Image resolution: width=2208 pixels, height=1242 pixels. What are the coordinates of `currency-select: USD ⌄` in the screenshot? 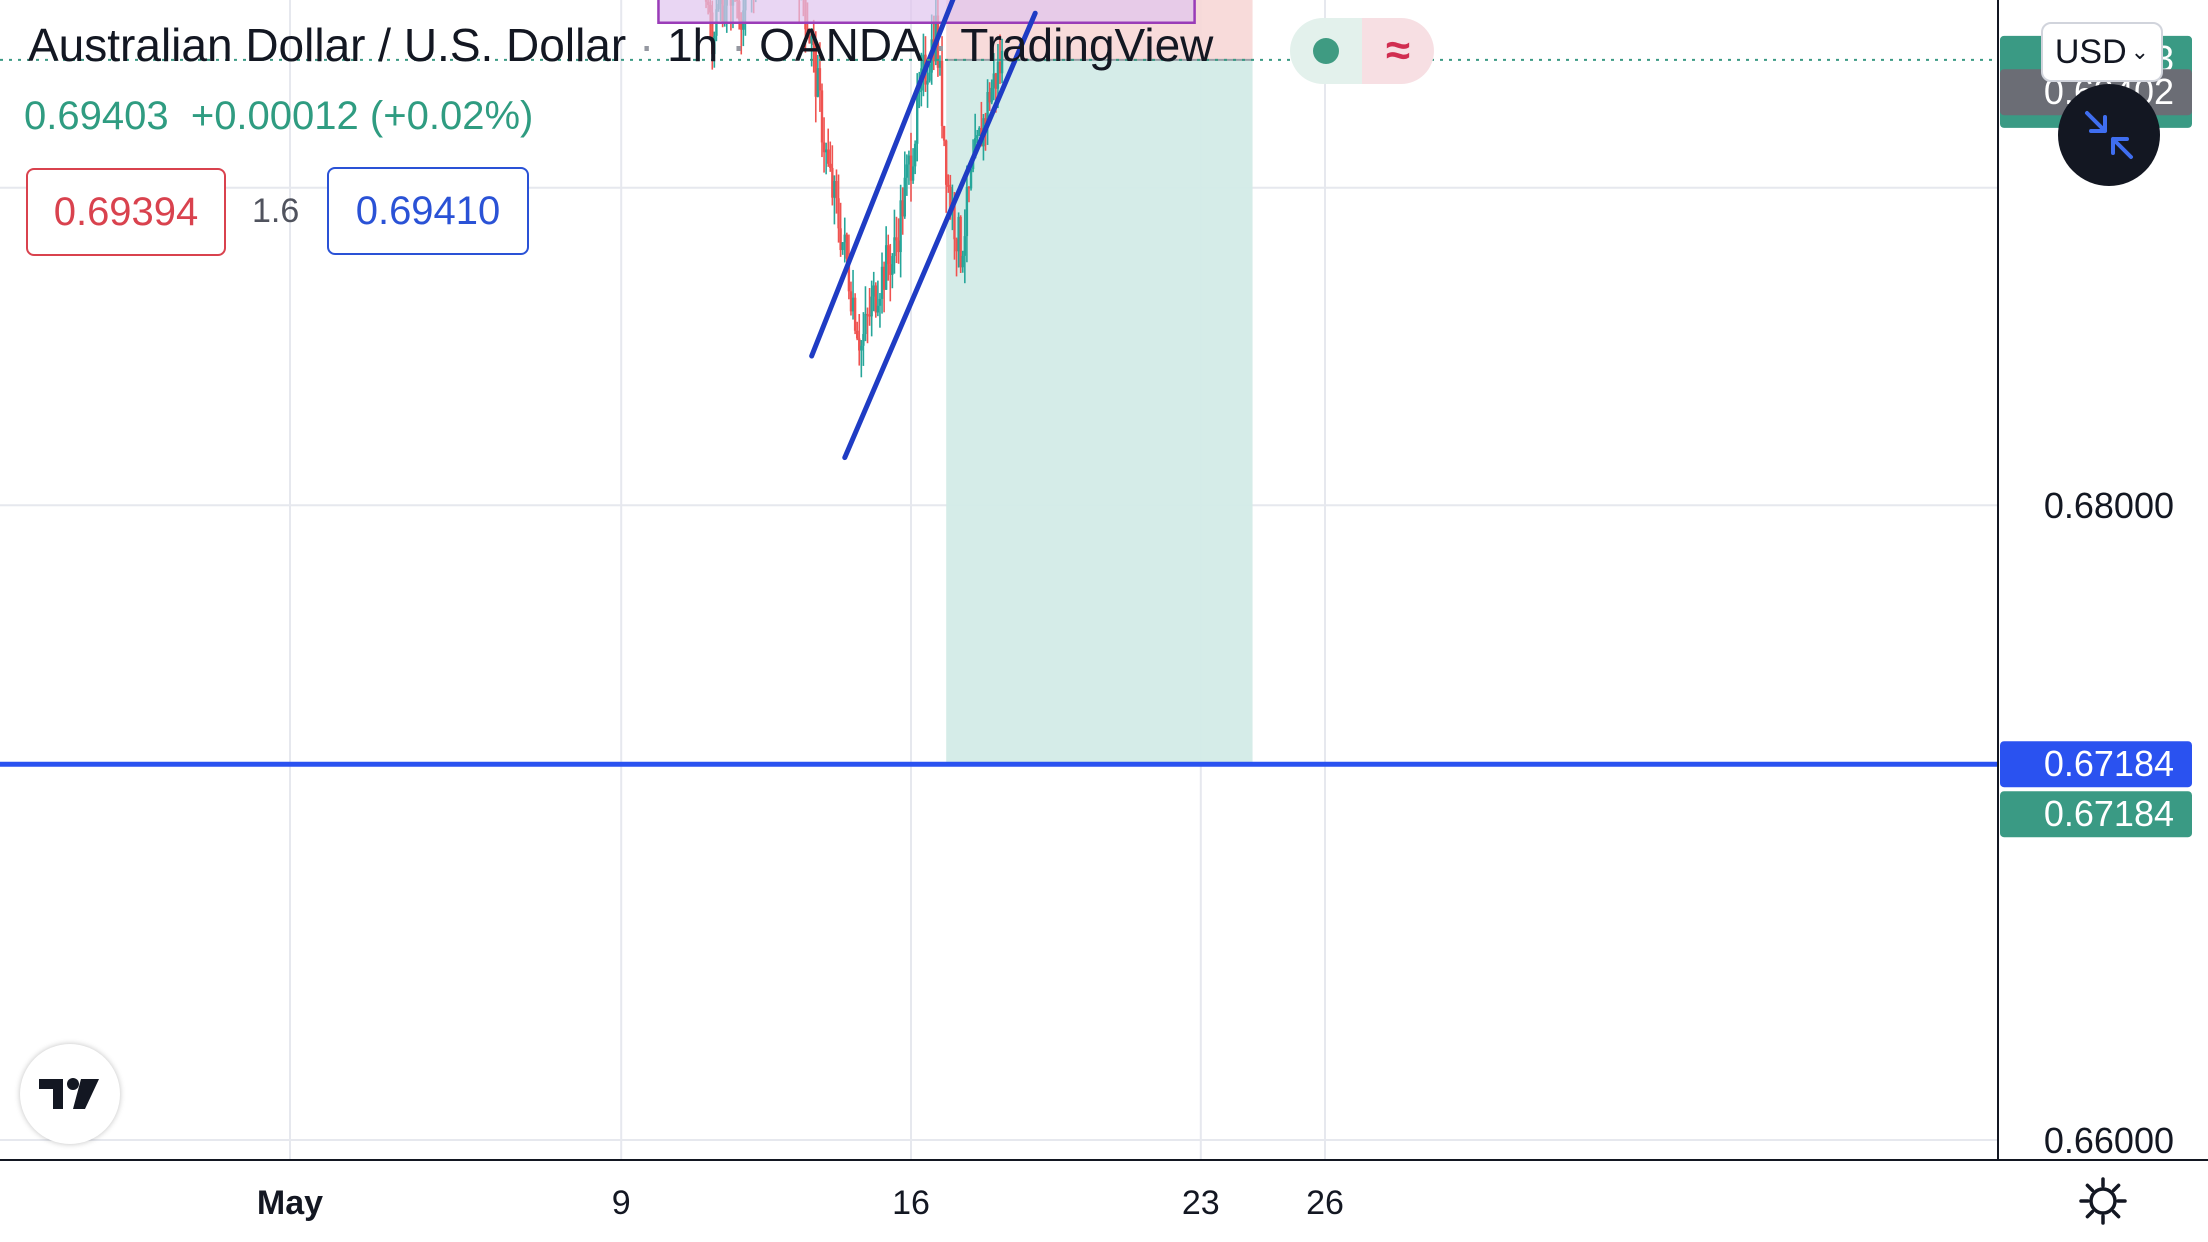 It's located at (2102, 52).